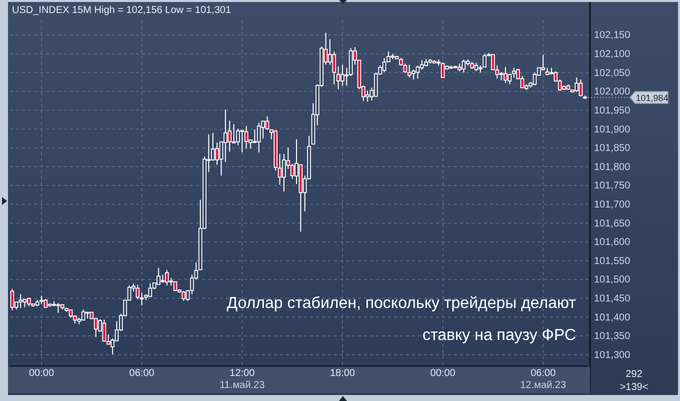 The height and width of the screenshot is (401, 680). I want to click on y-tick-label: 102,100, so click(612, 54).